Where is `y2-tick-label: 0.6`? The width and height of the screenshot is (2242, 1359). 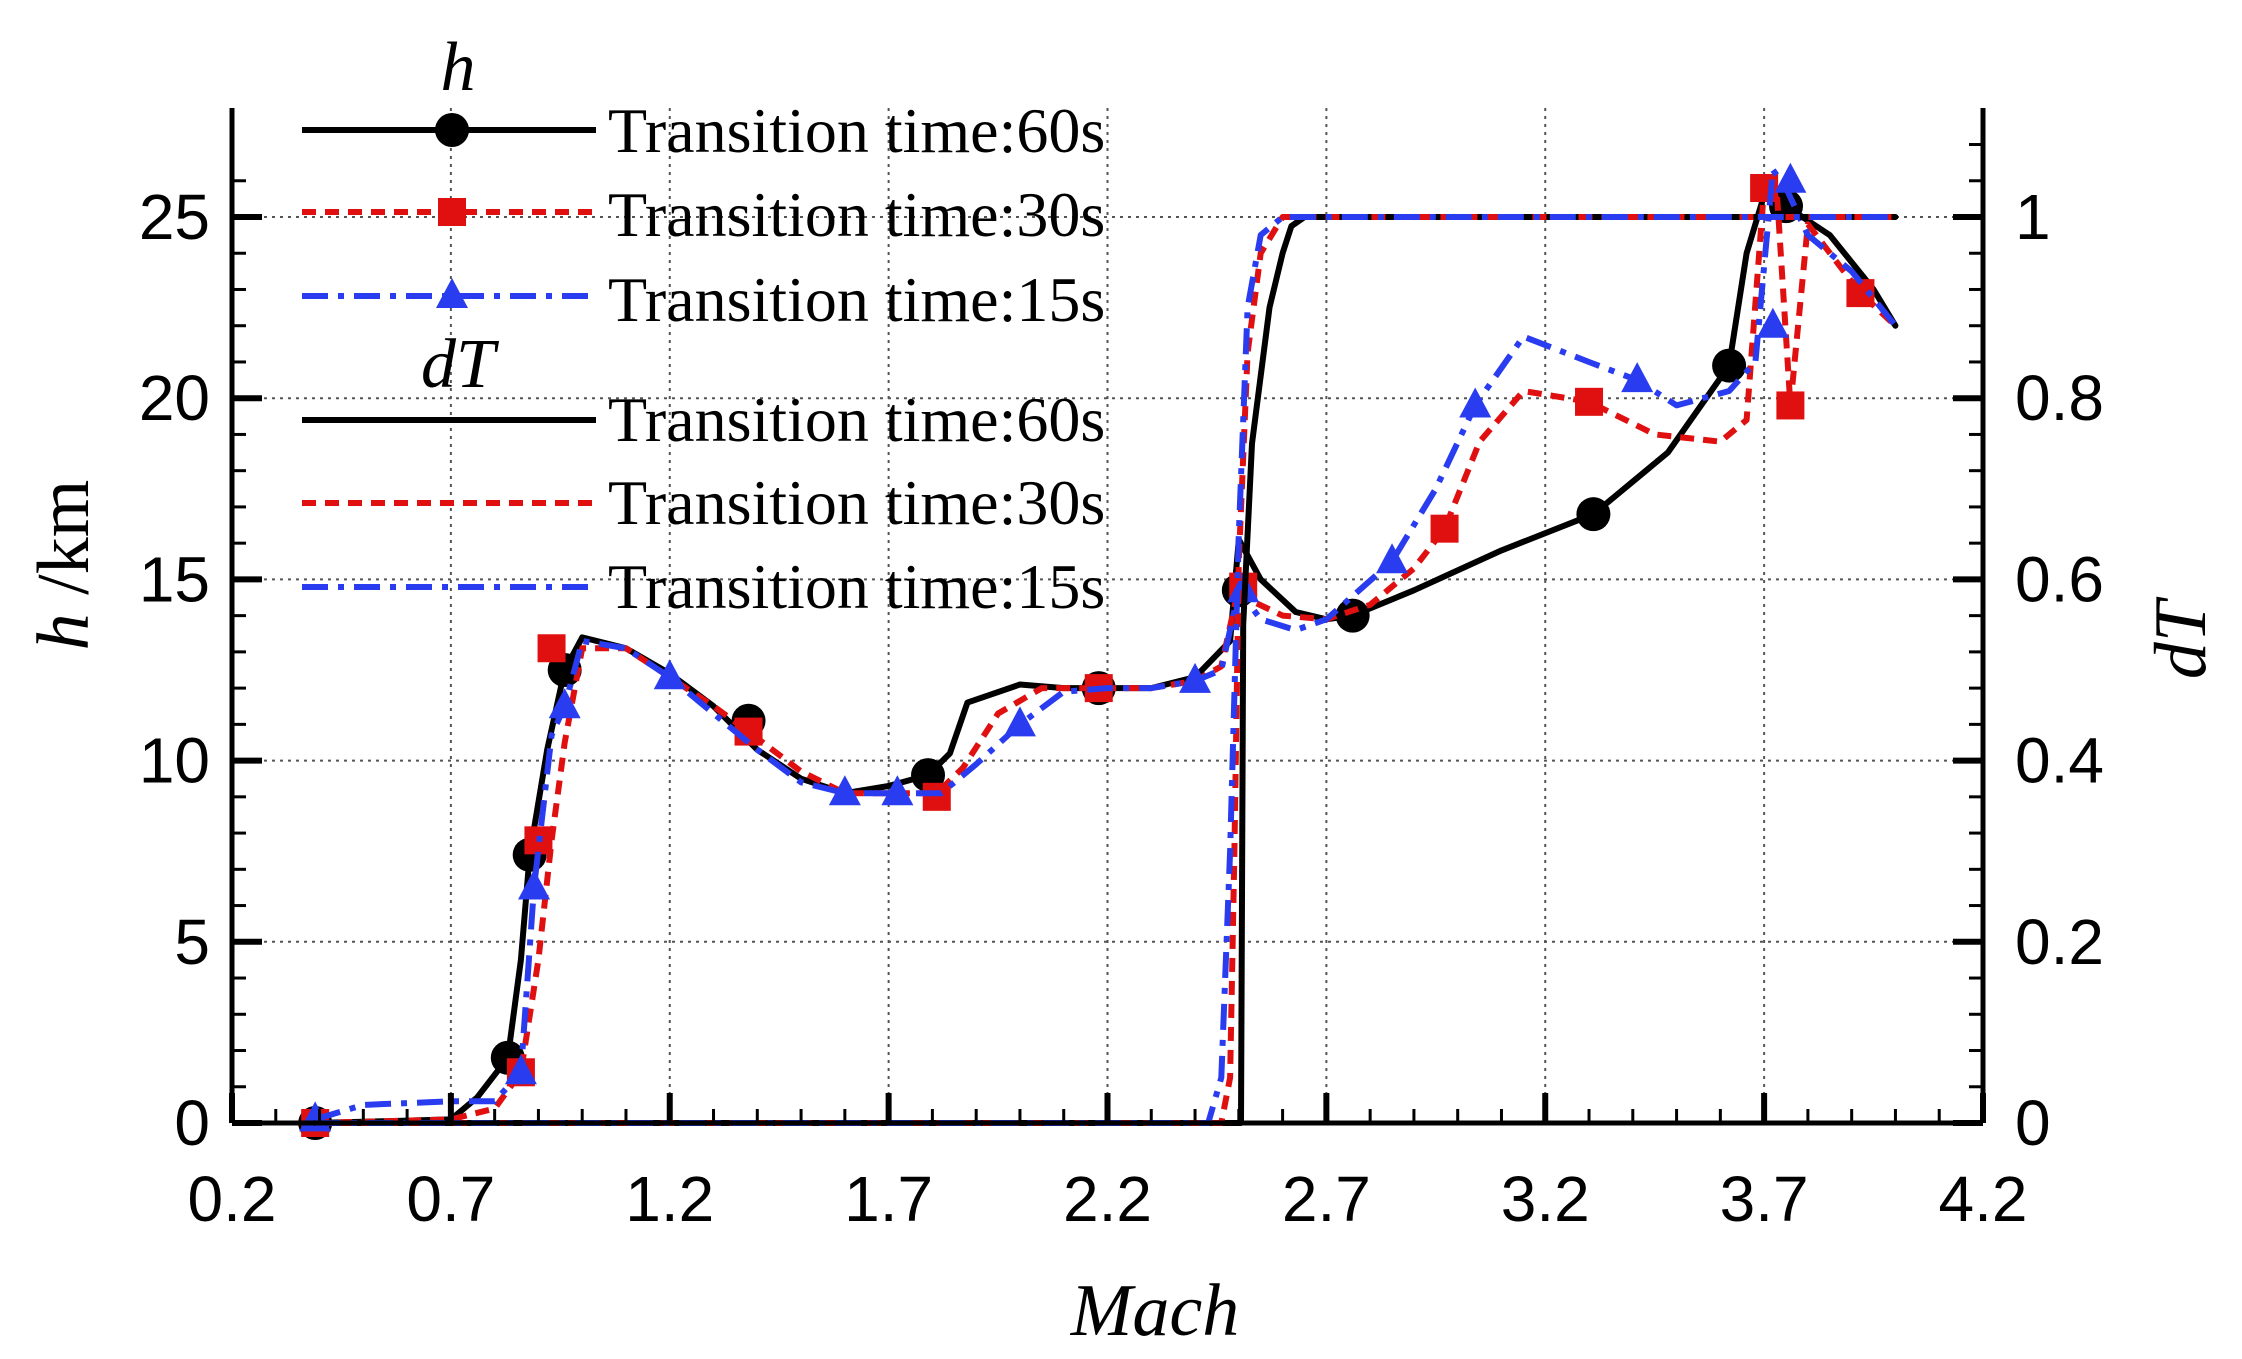
y2-tick-label: 0.6 is located at coordinates (2059, 579).